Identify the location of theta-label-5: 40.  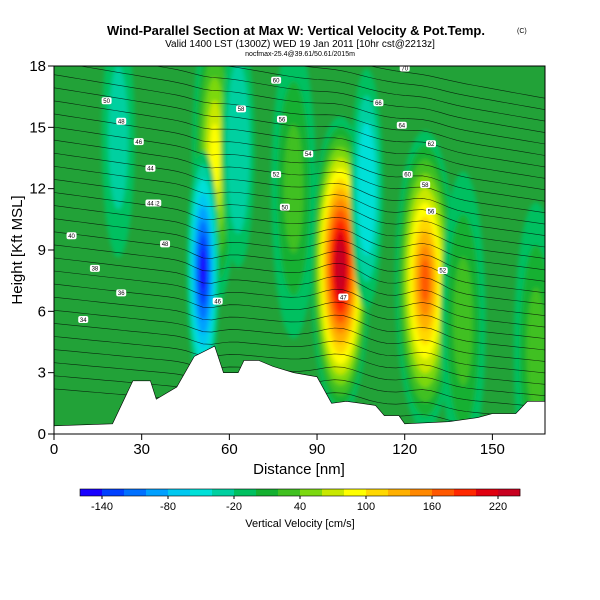
(71, 236).